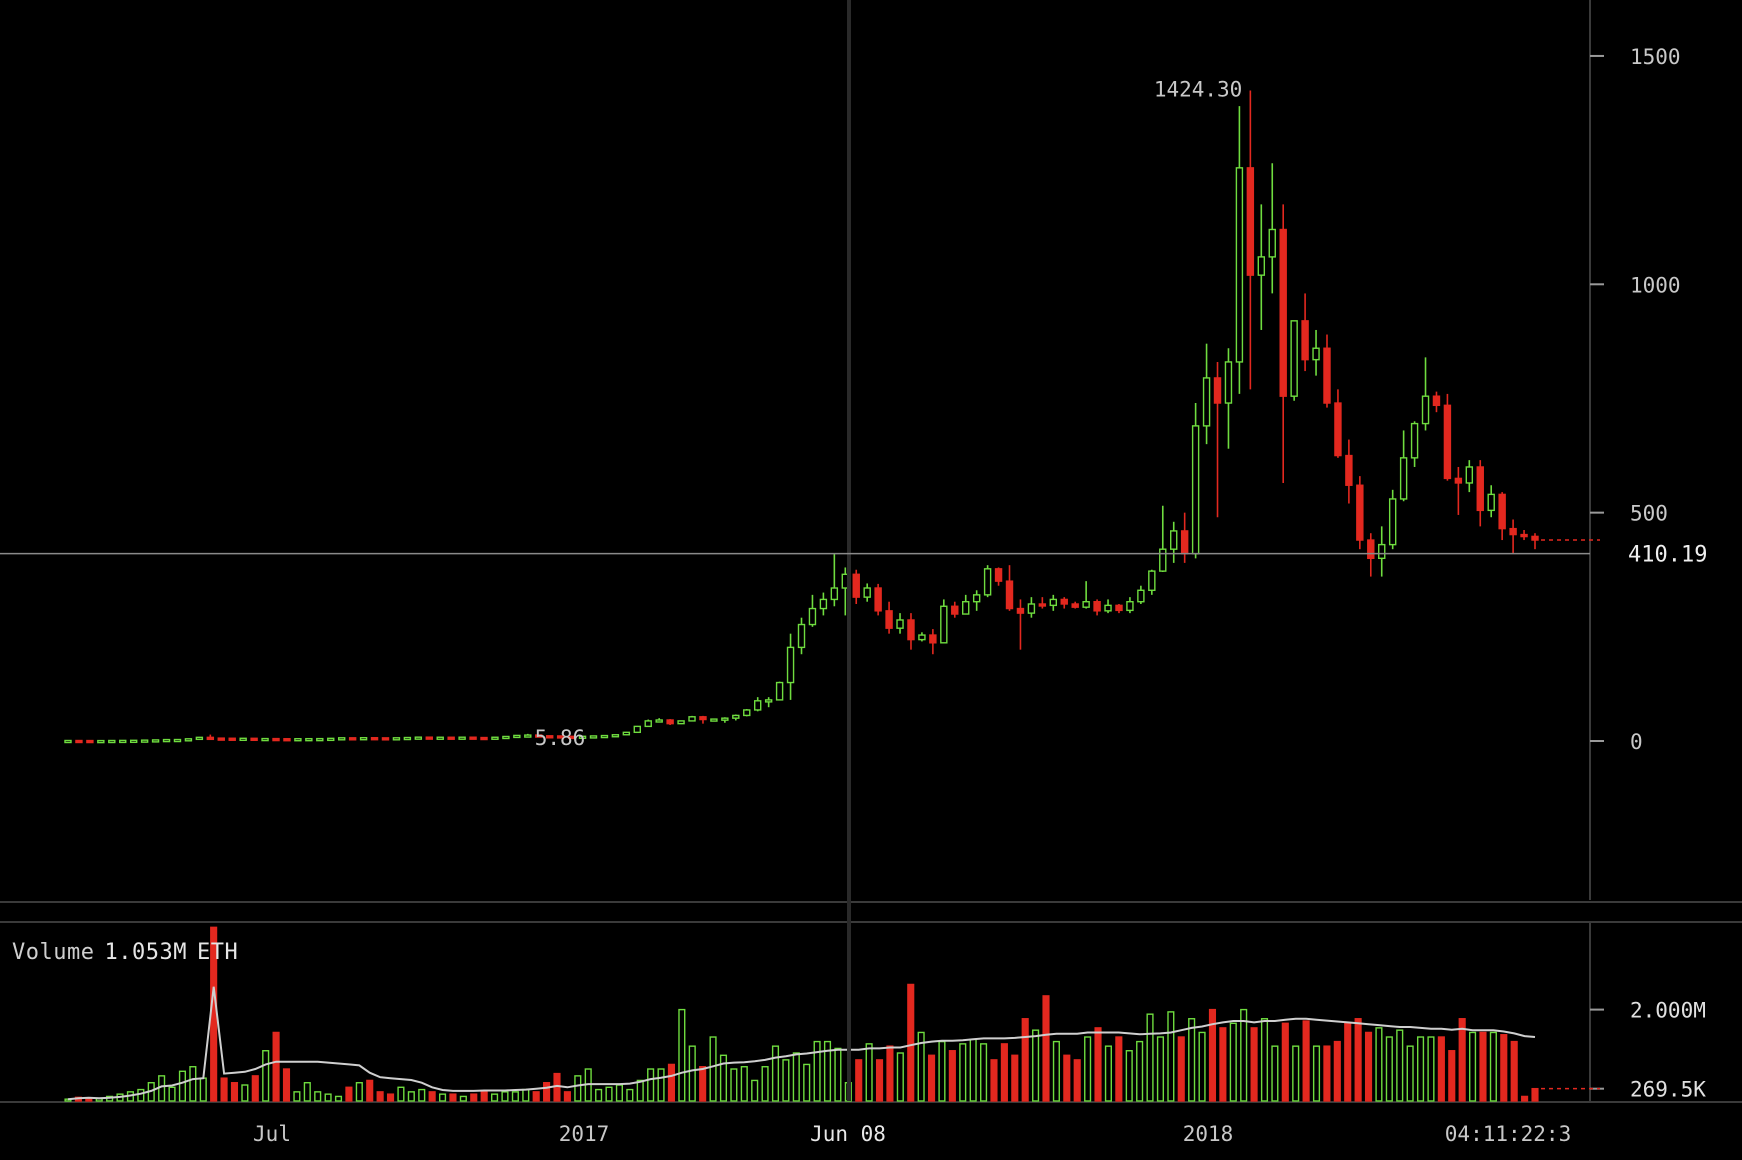 The image size is (1742, 1160). Describe the element at coordinates (217, 952) in the screenshot. I see `volume-header-unit: ETH` at that location.